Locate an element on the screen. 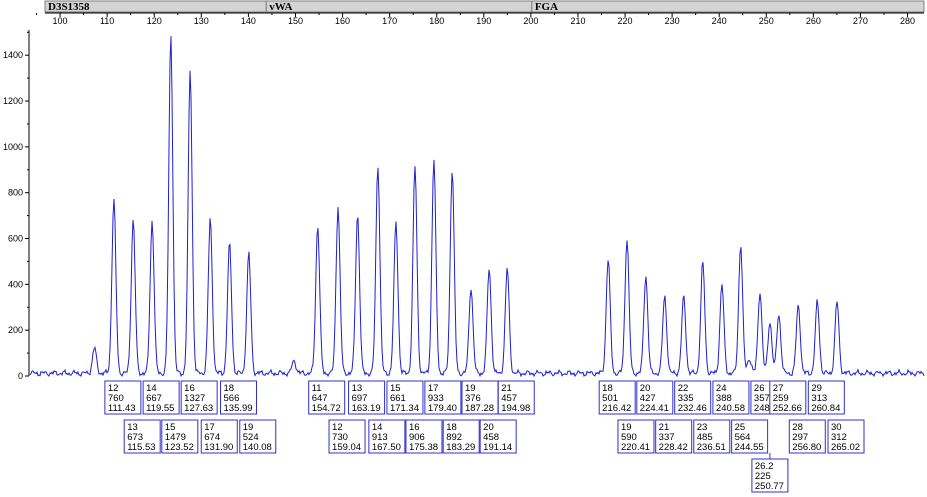 Image resolution: width=927 pixels, height=497 pixels. marker-bar-vwa is located at coordinates (399, 6).